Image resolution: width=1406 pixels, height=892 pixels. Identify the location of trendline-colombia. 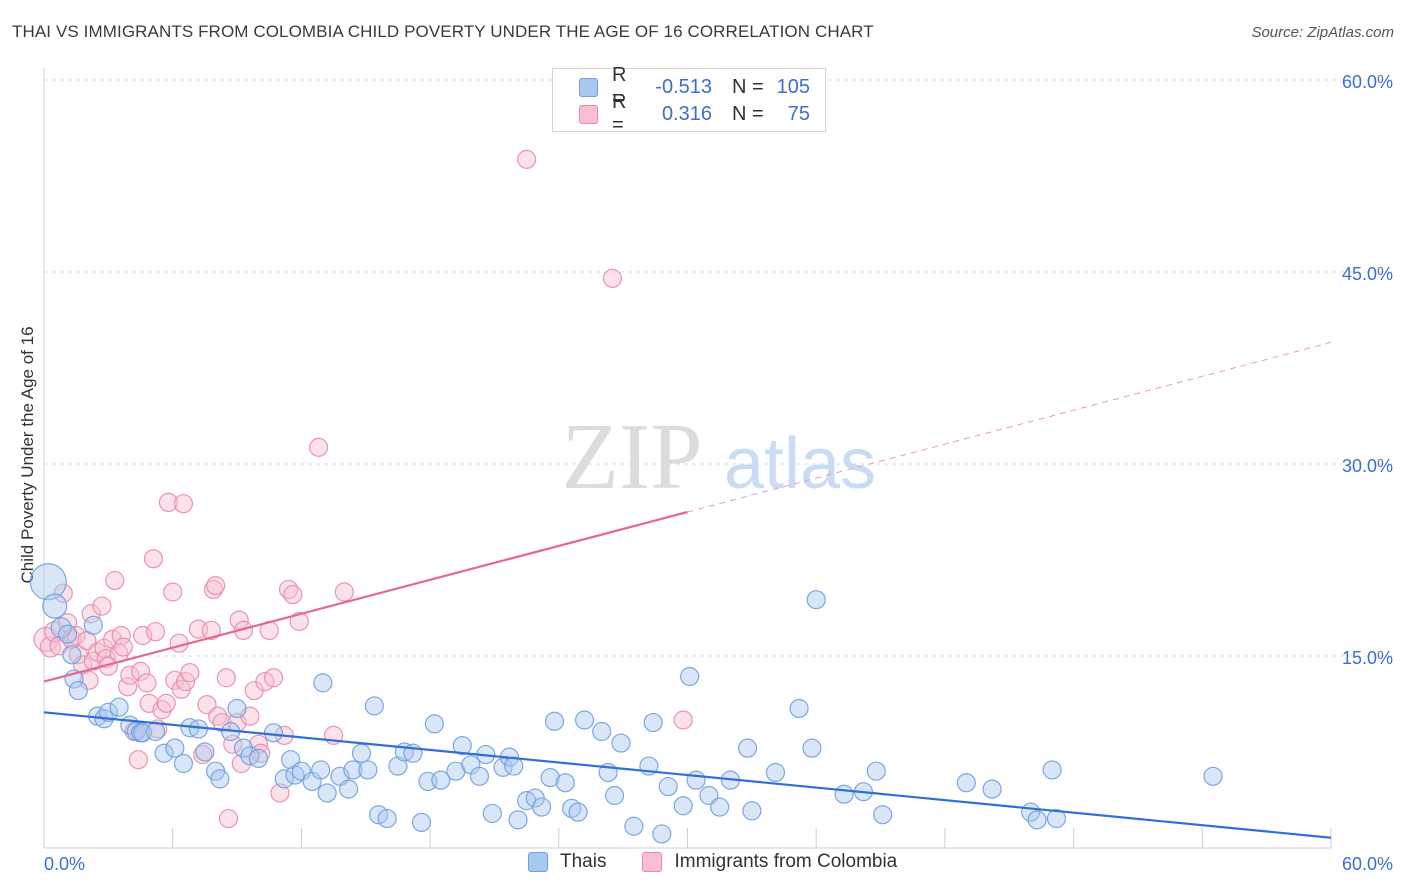
(365, 596).